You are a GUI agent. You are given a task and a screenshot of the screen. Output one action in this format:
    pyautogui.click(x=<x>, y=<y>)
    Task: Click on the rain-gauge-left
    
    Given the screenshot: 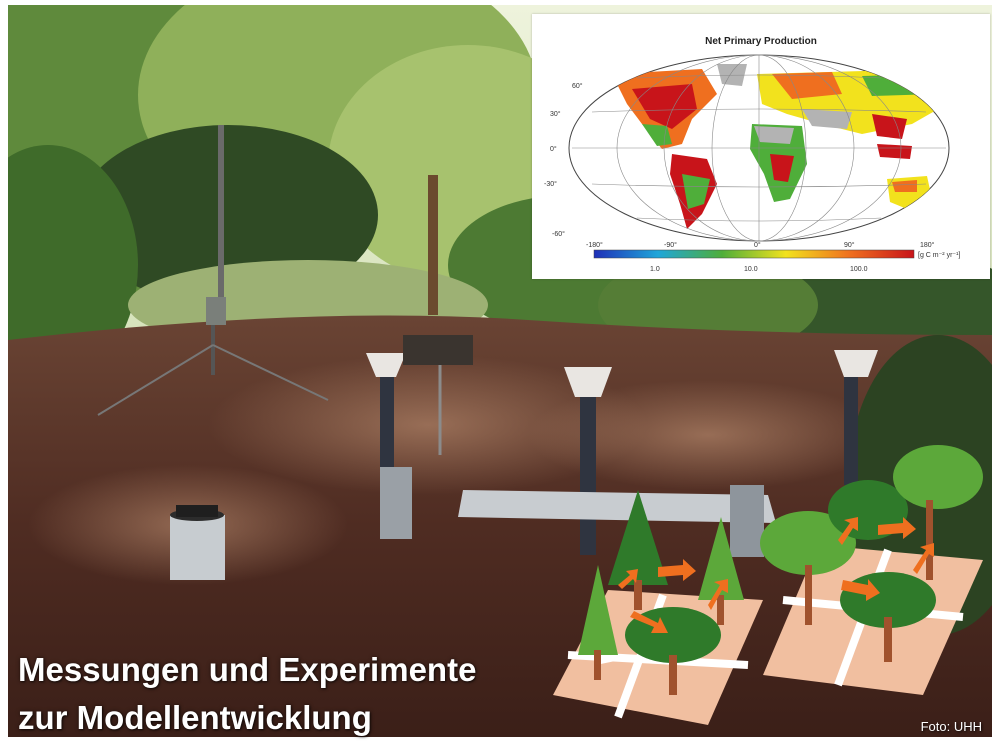 What is the action you would take?
    pyautogui.click(x=197, y=542)
    